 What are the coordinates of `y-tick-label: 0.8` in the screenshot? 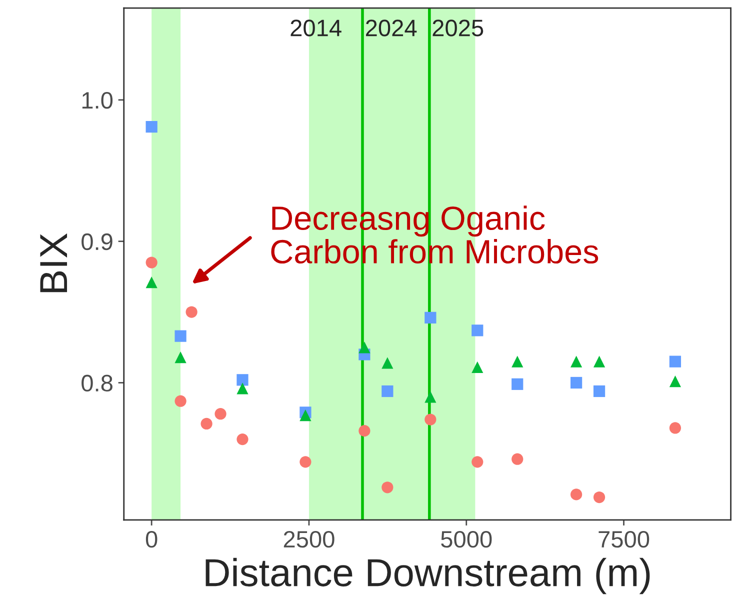 It's located at (97, 383).